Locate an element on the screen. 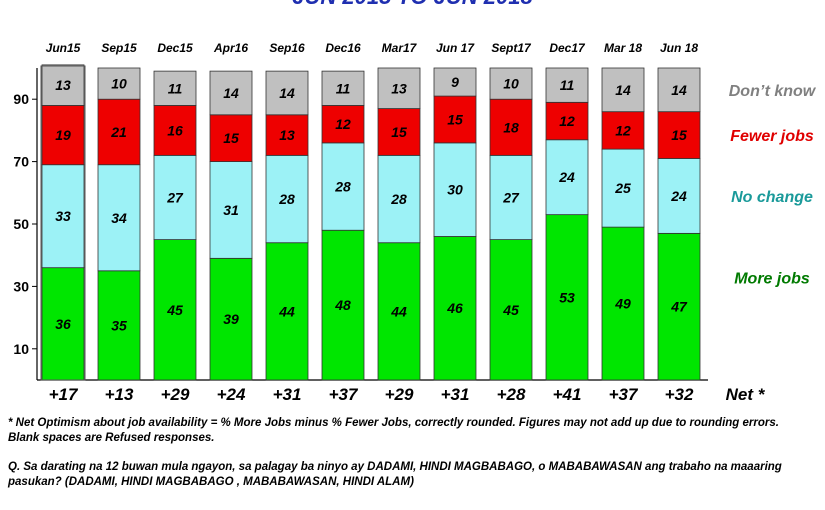 This screenshot has height=510, width=825. category-label: Jun 17 is located at coordinates (455, 48).